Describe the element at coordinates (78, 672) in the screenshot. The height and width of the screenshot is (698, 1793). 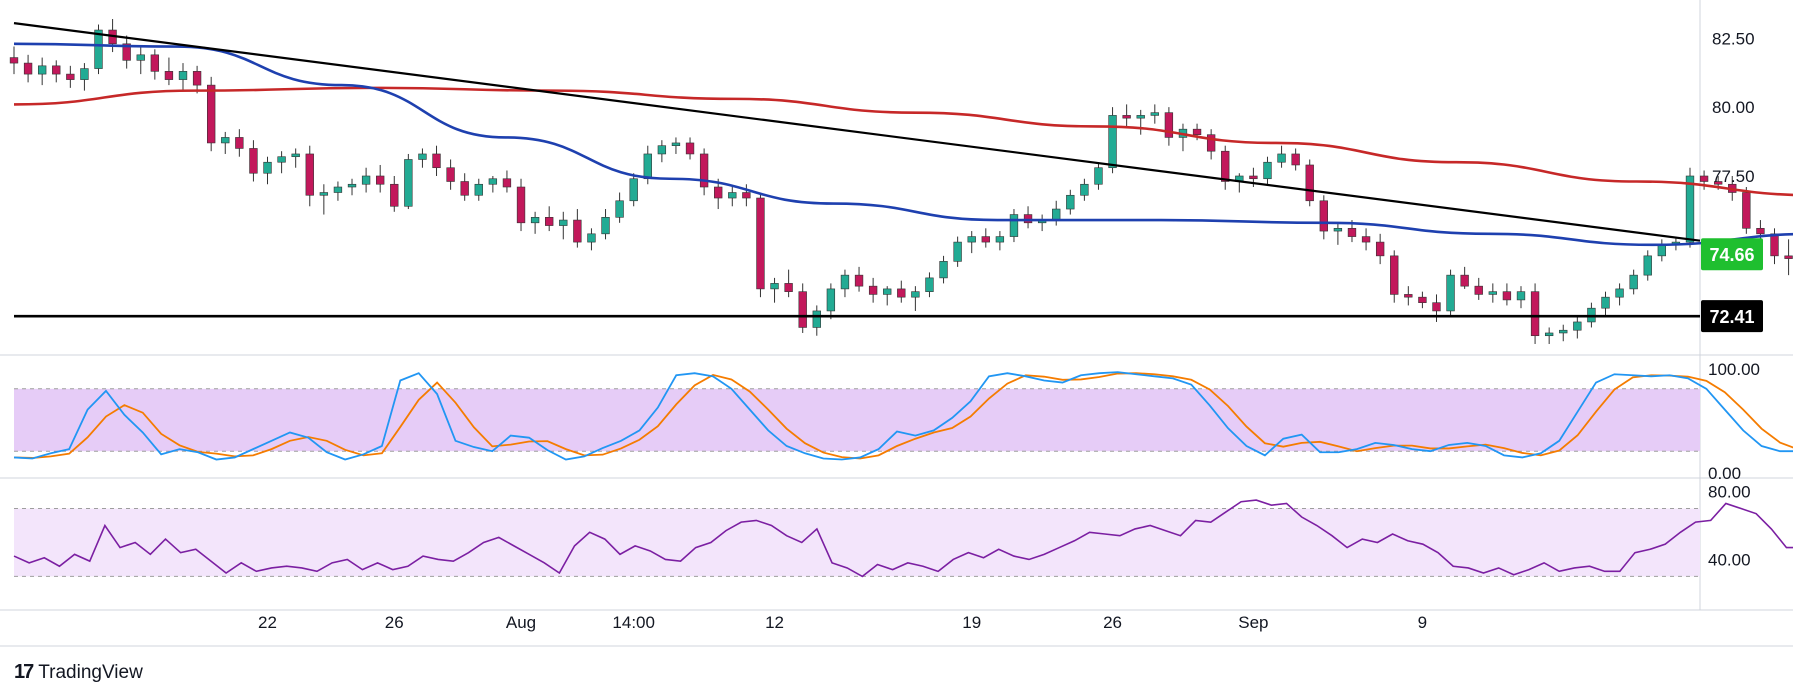
I see `tradingview-branding: 17 TradingView` at that location.